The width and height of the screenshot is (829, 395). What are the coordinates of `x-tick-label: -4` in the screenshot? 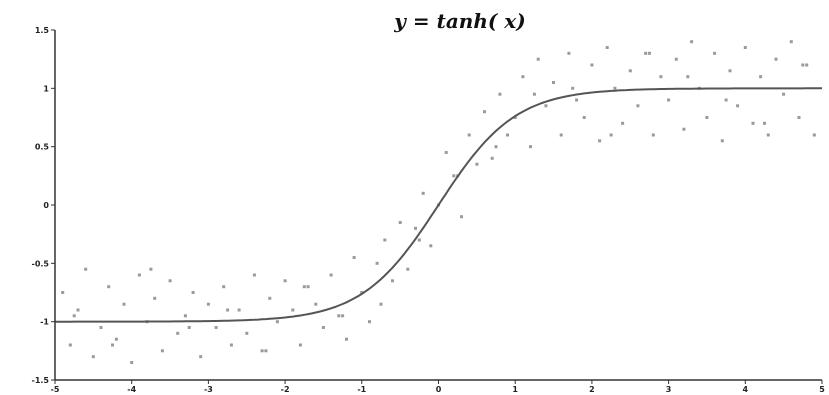 It's located at (131, 389).